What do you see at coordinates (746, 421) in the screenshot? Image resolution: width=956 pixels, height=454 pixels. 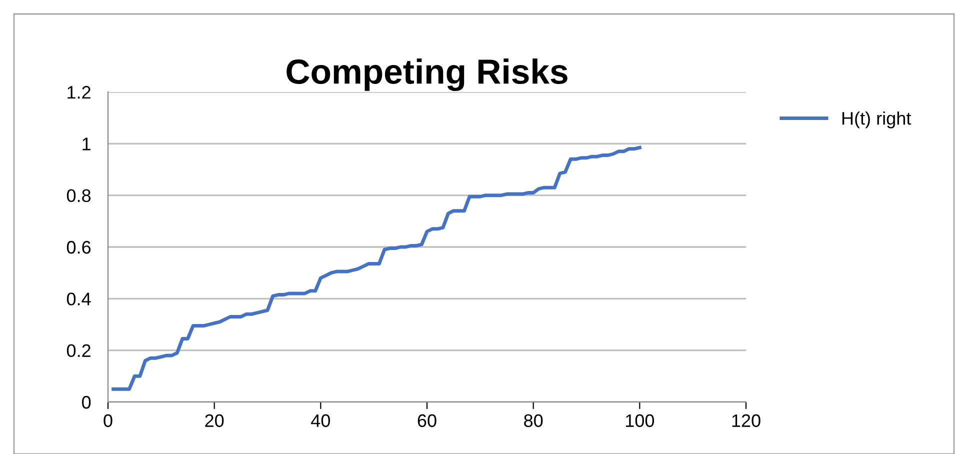 I see `x-tick-label: 120` at bounding box center [746, 421].